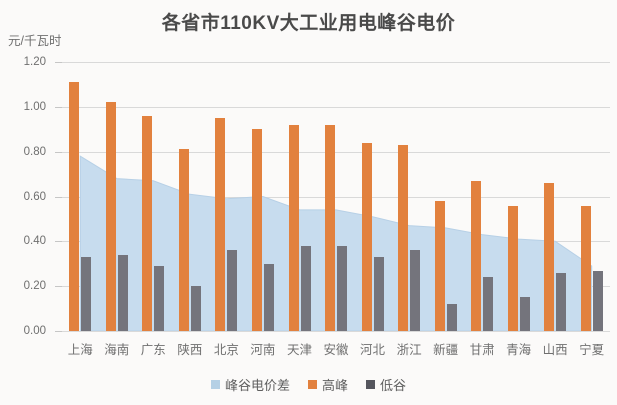 This screenshot has width=617, height=405. I want to click on x-axis-category-label: 广东, so click(153, 350).